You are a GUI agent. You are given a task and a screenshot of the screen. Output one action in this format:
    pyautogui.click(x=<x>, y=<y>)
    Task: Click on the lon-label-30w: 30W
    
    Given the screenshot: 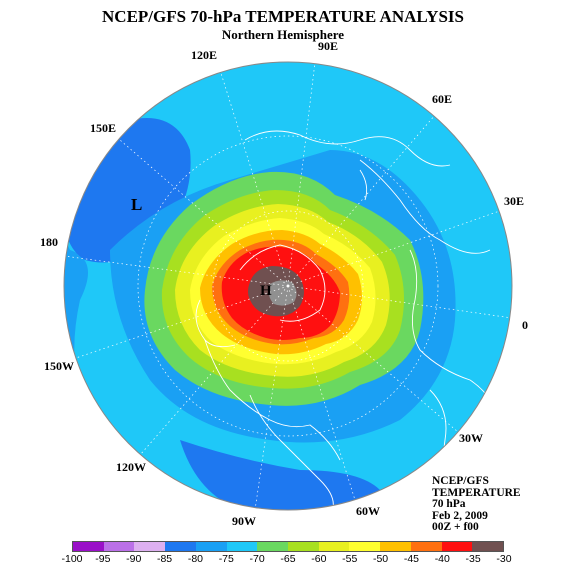 What is the action you would take?
    pyautogui.click(x=471, y=438)
    